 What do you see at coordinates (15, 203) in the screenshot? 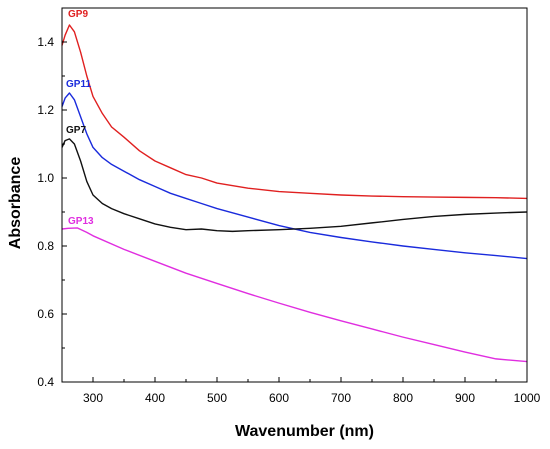
I see `y-axis-title: Absorbance` at bounding box center [15, 203].